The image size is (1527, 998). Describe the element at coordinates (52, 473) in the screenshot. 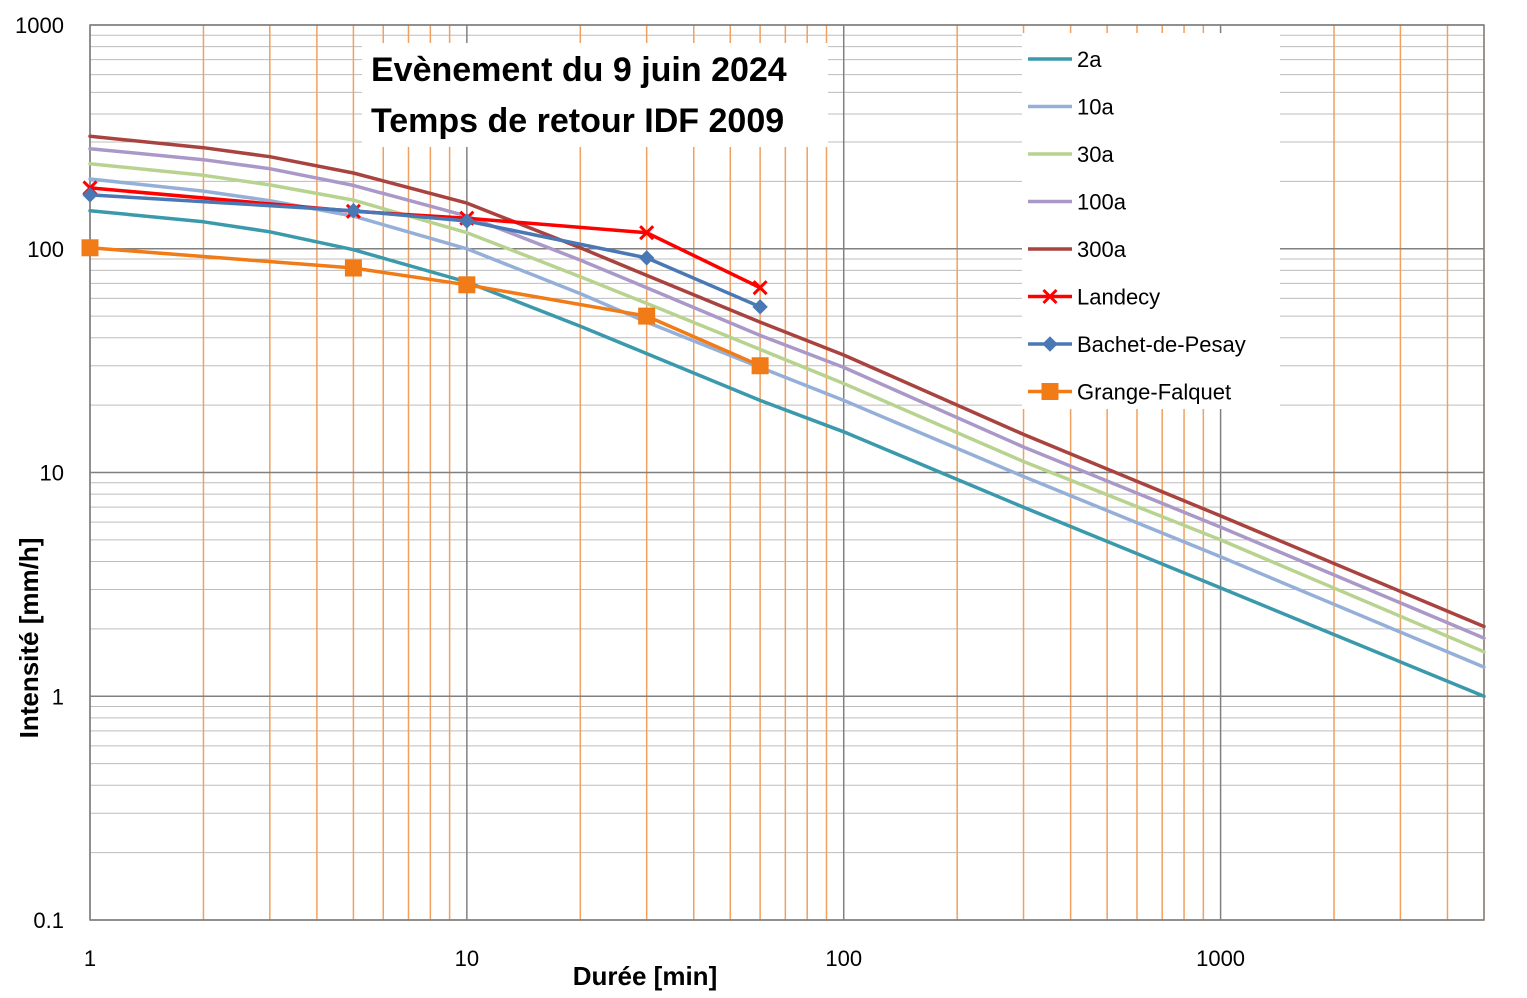

I see `y-tick-label: 10` at that location.